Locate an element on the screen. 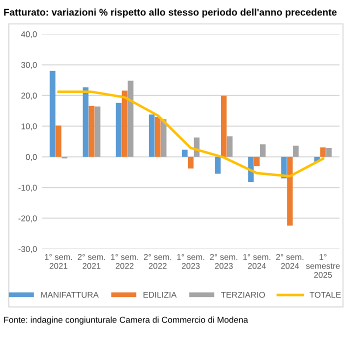 The width and height of the screenshot is (350, 341). x-tick-label: 1° sem. 2021 is located at coordinates (58, 261).